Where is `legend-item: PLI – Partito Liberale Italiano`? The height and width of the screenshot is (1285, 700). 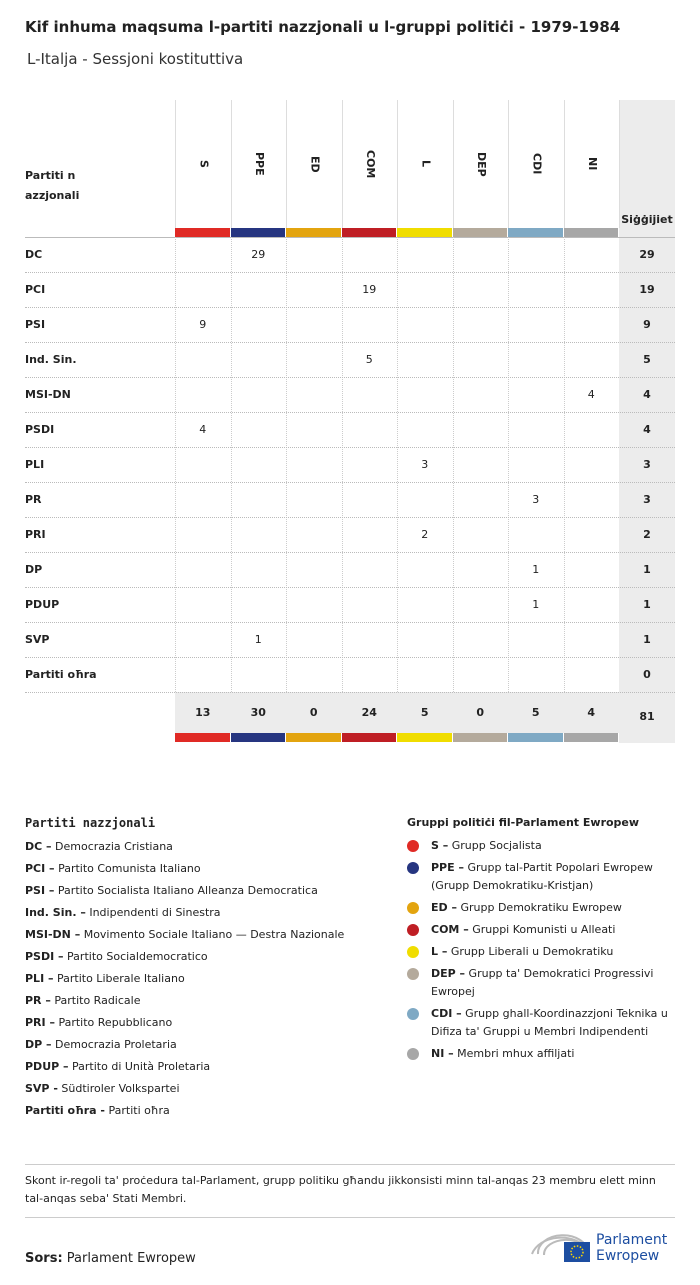
legend-item: PLI – Partito Liberale Italiano is located at coordinates (210, 979).